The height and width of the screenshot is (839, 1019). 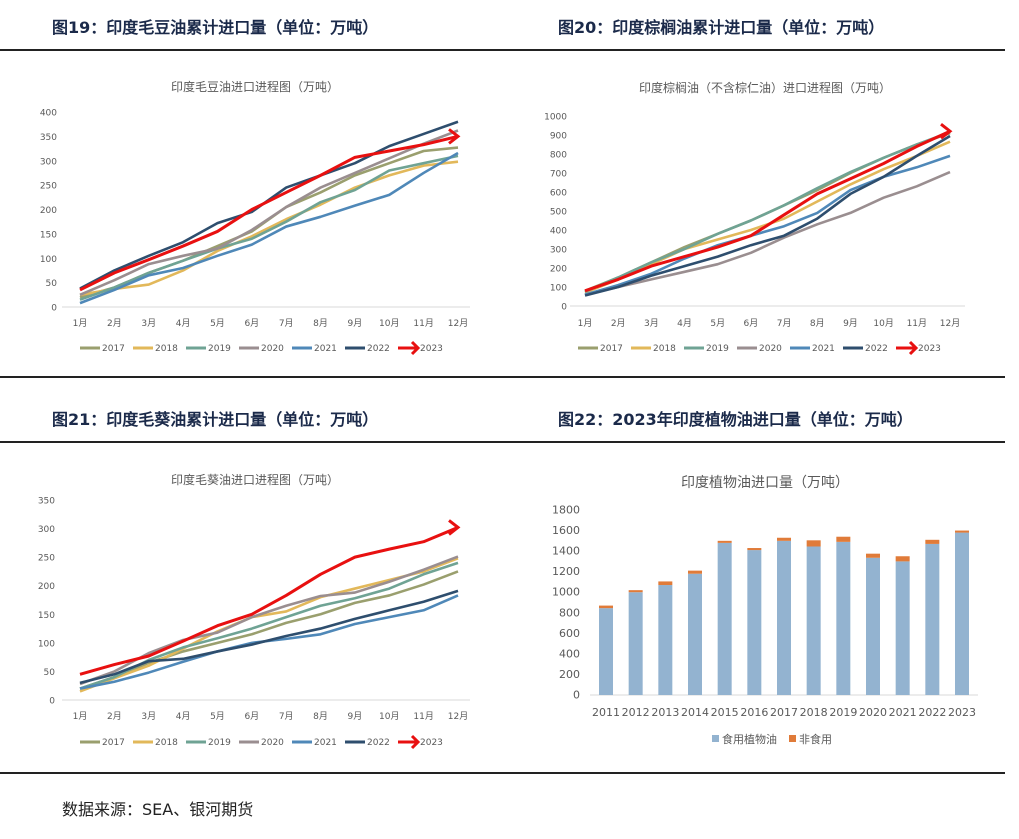 I want to click on series-line-2019, so click(x=269, y=227).